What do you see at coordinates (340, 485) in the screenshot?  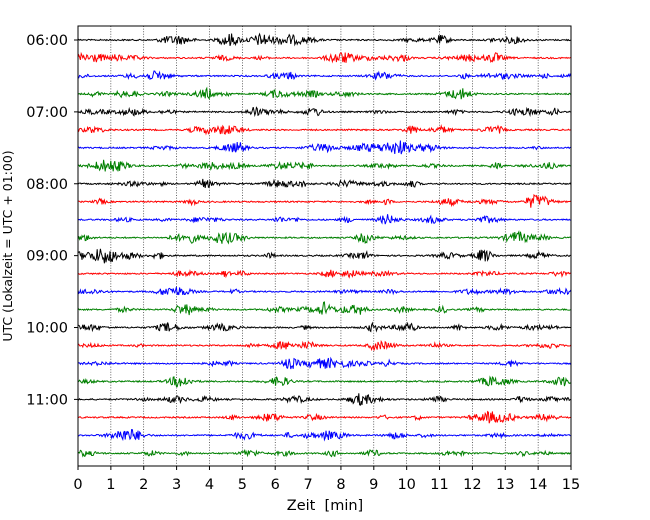 I see `x-tick-label: 8` at bounding box center [340, 485].